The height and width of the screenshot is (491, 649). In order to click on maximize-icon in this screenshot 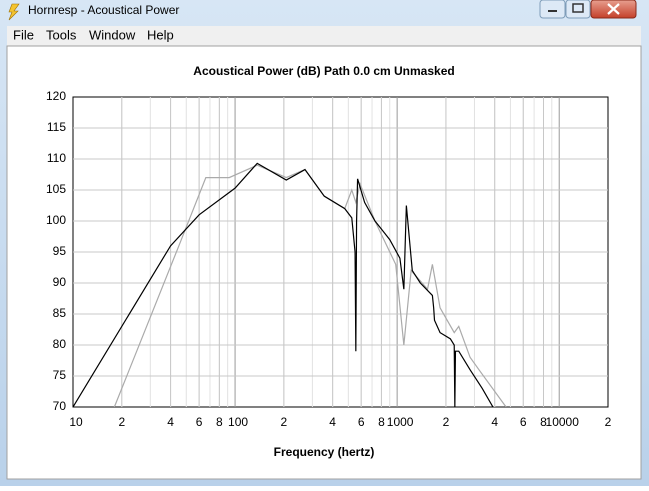, I will do `click(578, 8)`.